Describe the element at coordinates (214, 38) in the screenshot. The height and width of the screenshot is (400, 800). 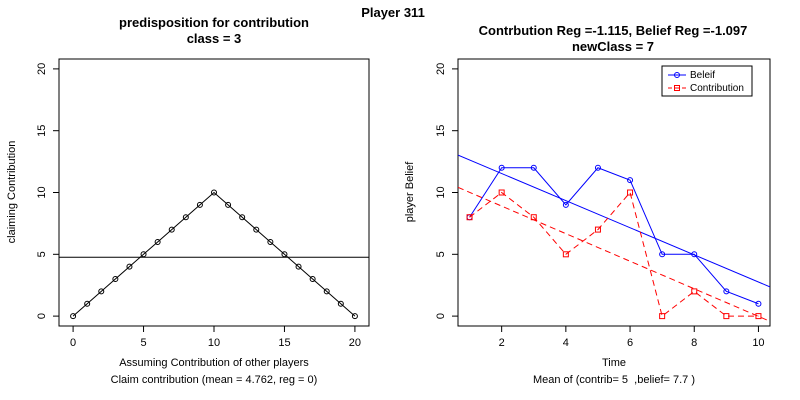
I see `left-chart-subtitle: class = 3` at that location.